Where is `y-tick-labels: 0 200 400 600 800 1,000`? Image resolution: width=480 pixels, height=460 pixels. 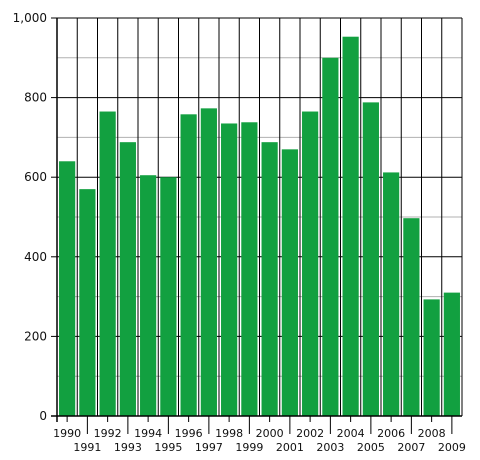 y-tick-labels: 0 200 400 600 800 1,000 is located at coordinates (30, 217).